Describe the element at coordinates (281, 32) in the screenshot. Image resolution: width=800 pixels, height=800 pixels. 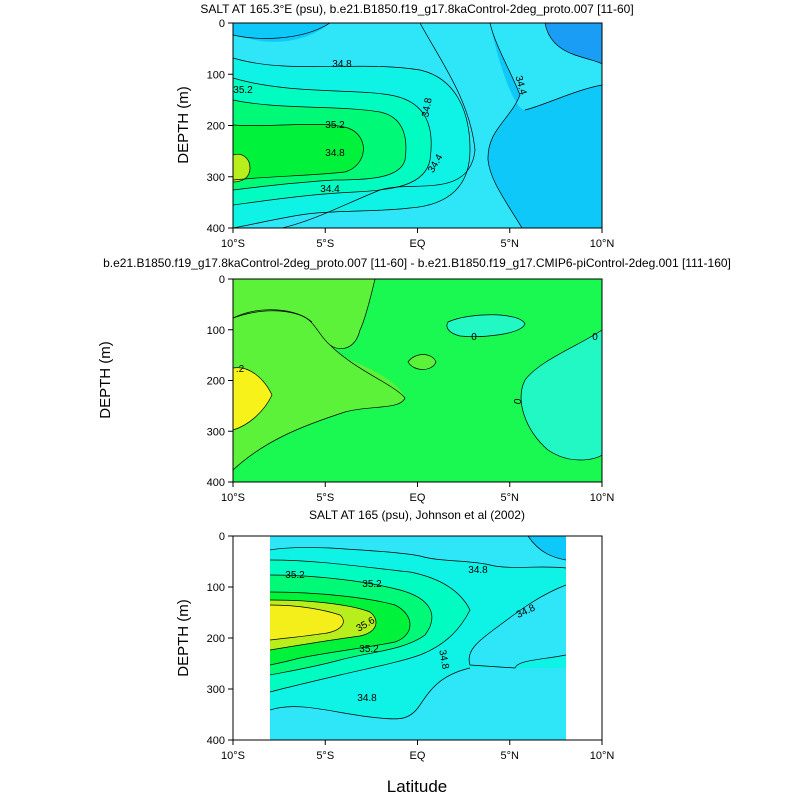
I see `fill-34.4-nw` at that location.